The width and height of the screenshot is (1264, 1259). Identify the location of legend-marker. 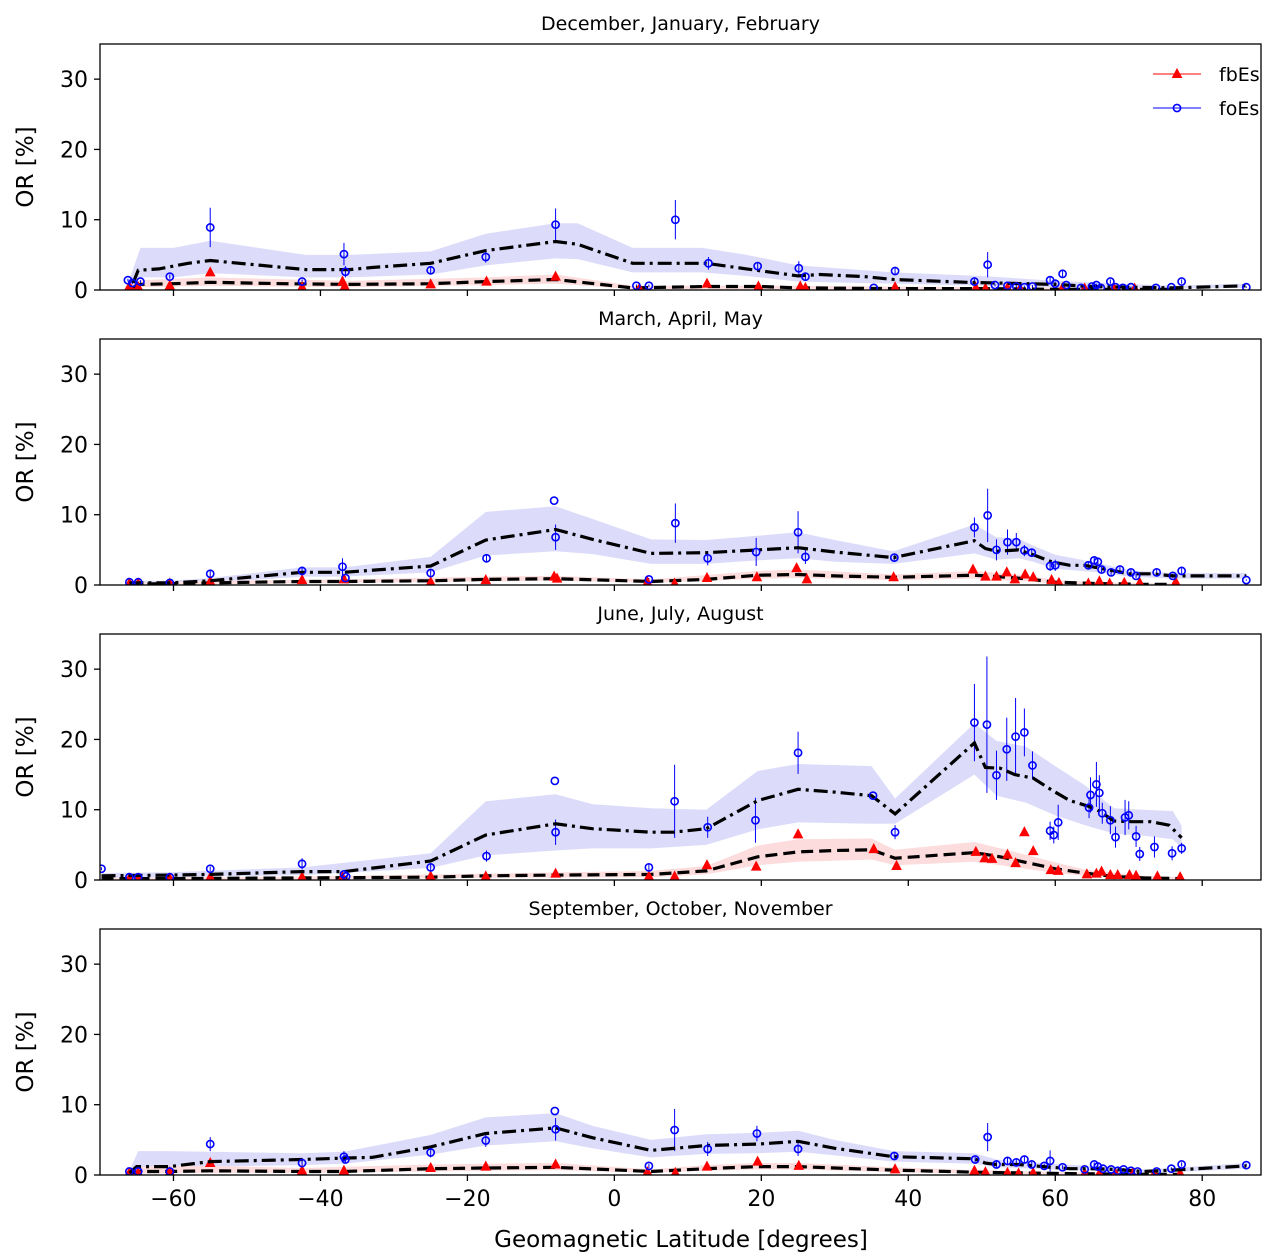
(1177, 72).